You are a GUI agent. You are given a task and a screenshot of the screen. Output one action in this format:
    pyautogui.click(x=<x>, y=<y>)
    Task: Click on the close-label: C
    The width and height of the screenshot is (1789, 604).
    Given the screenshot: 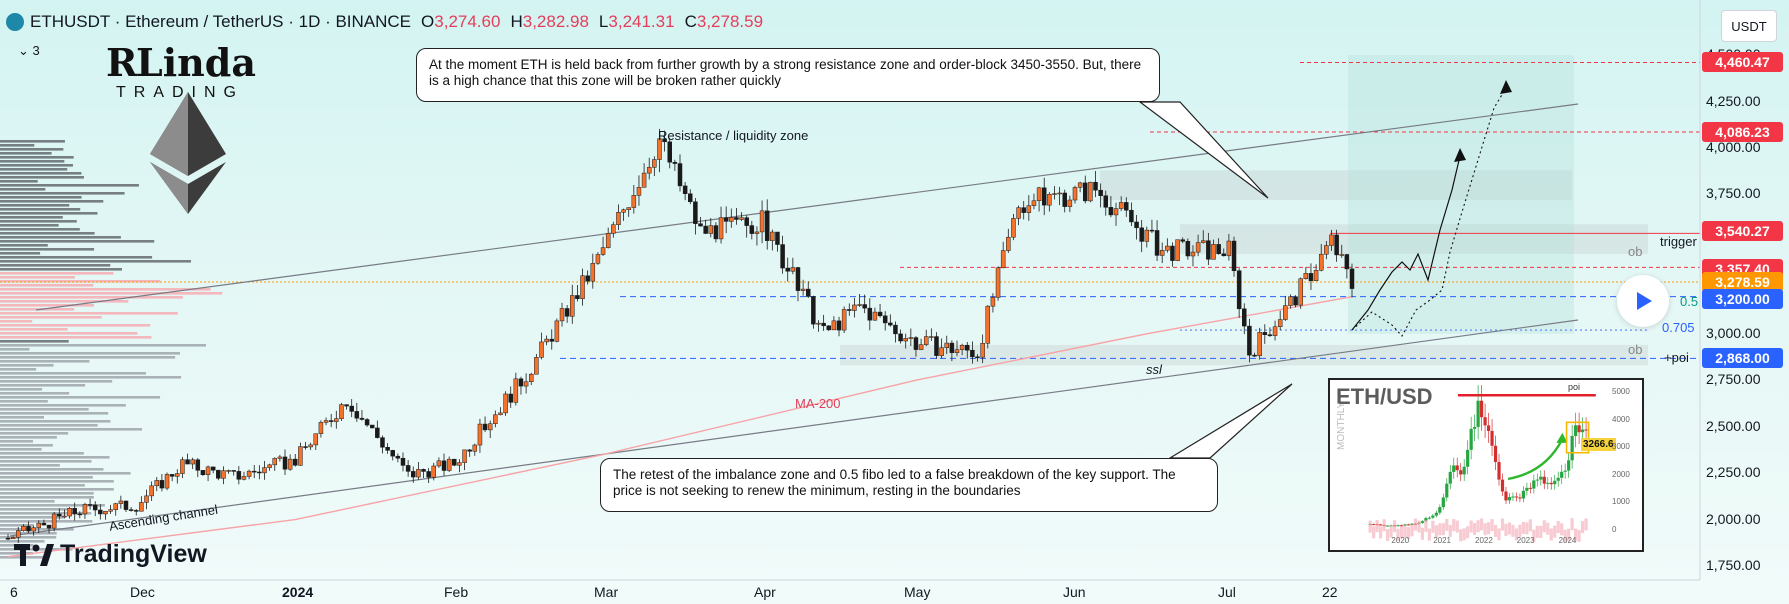 What is the action you would take?
    pyautogui.click(x=690, y=21)
    